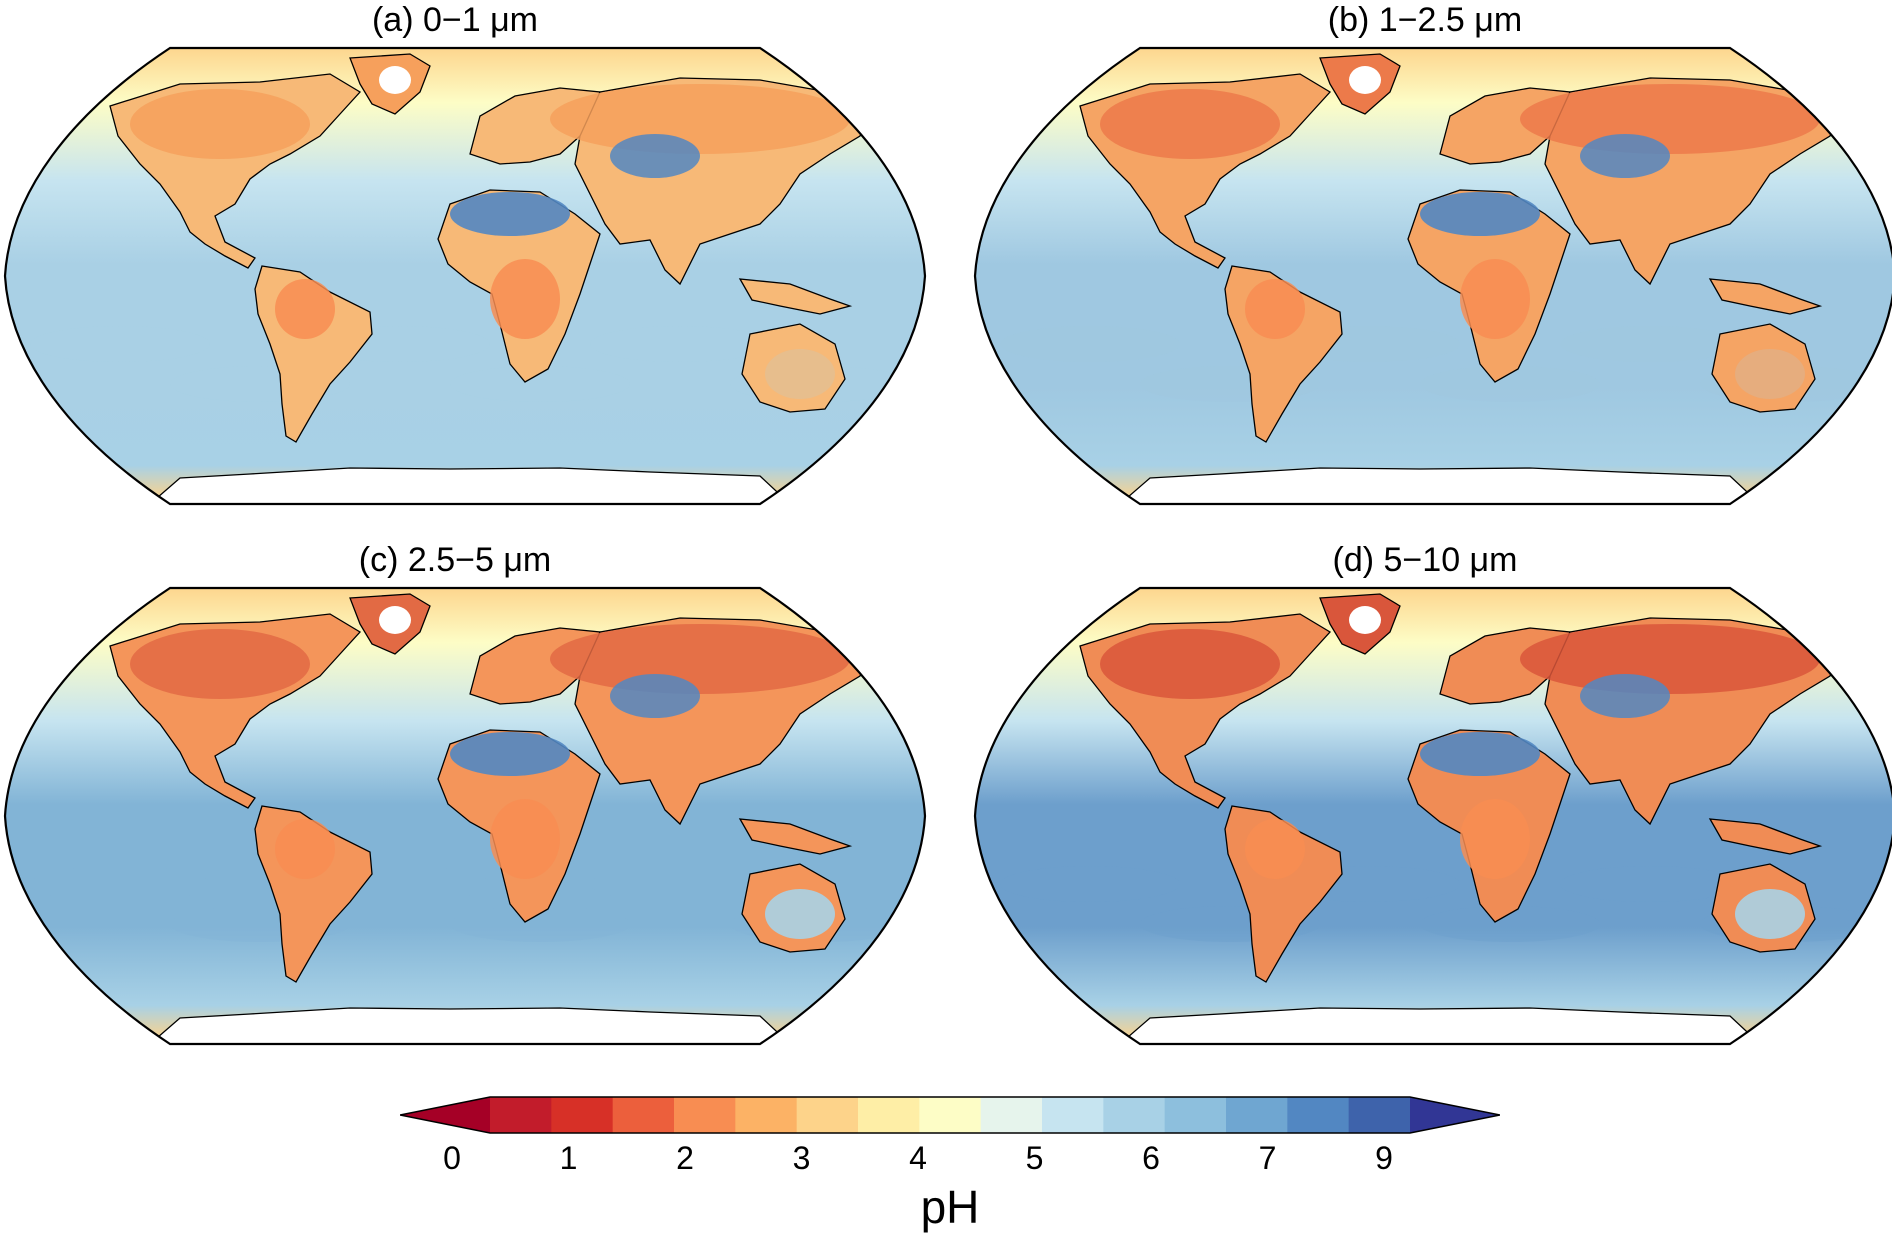 The image size is (1892, 1249). What do you see at coordinates (1384, 1158) in the screenshot?
I see `colorbar-tick-label: 9` at bounding box center [1384, 1158].